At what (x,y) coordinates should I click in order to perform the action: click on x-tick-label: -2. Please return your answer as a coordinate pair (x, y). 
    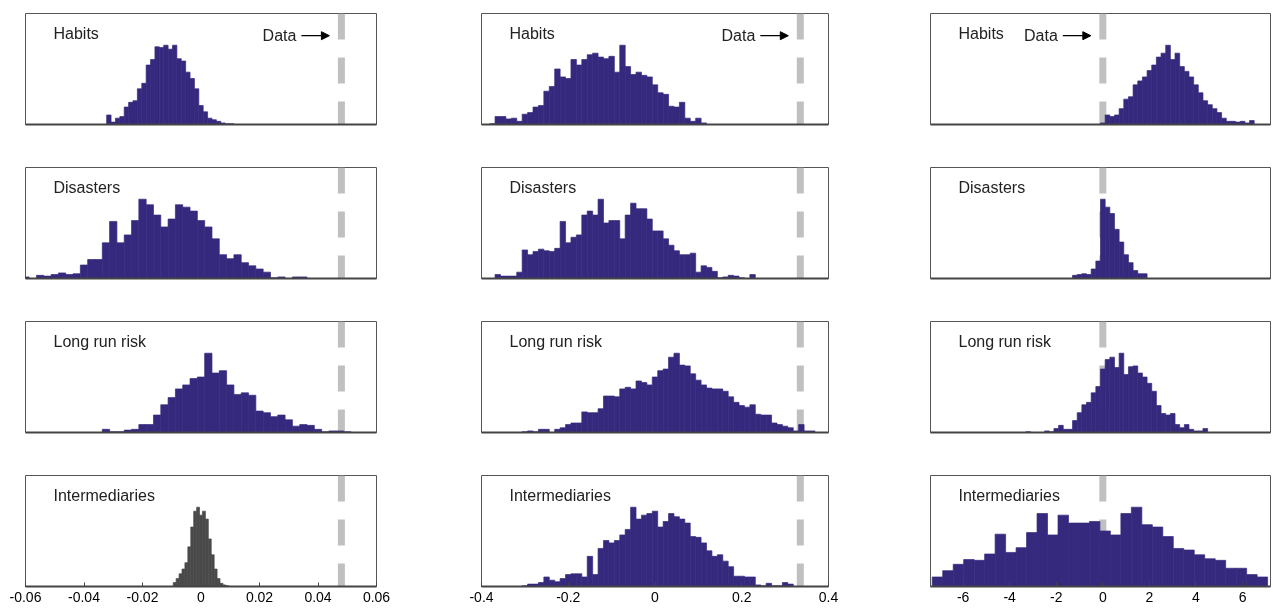
    Looking at the image, I should click on (1056, 596).